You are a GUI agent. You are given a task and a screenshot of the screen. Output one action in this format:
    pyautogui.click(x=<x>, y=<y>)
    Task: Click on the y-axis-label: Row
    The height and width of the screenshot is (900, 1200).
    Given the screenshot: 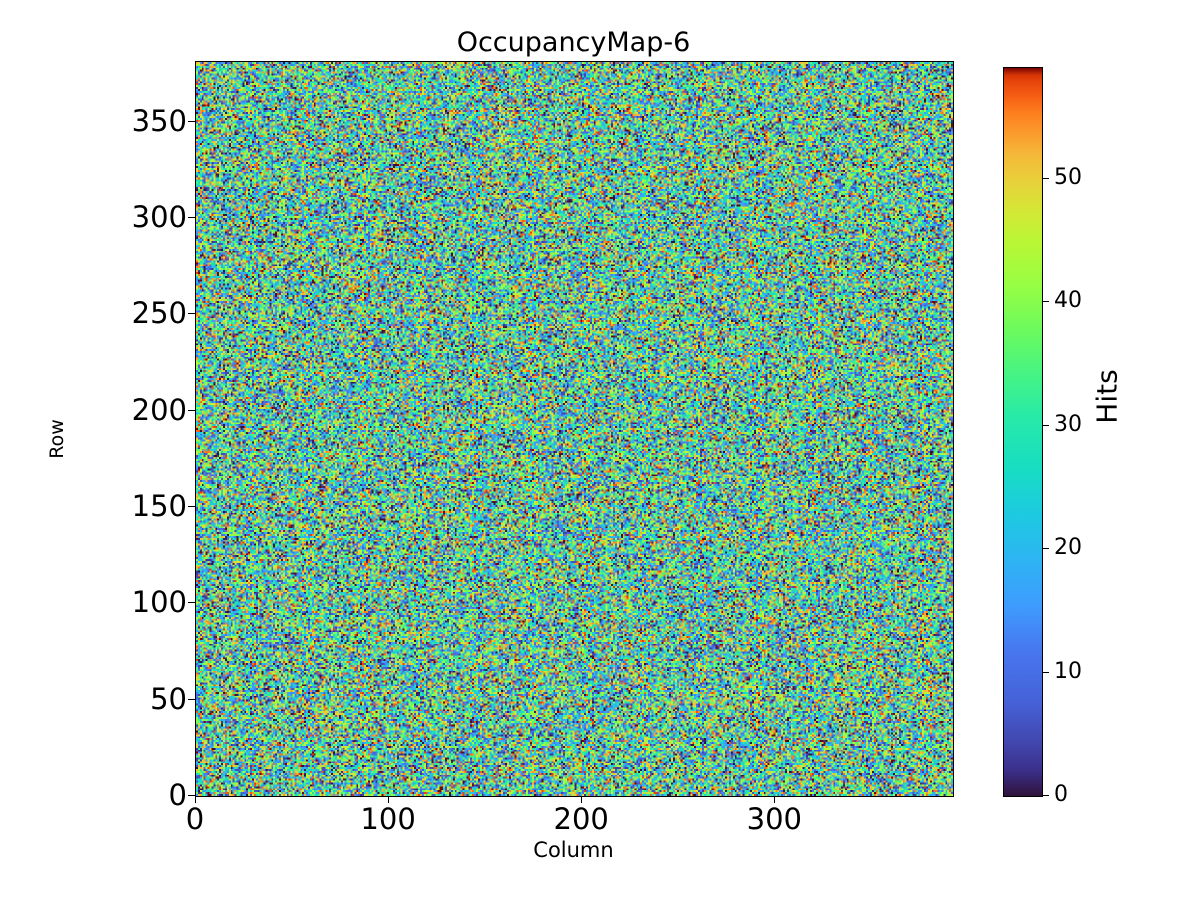 What is the action you would take?
    pyautogui.click(x=57, y=439)
    